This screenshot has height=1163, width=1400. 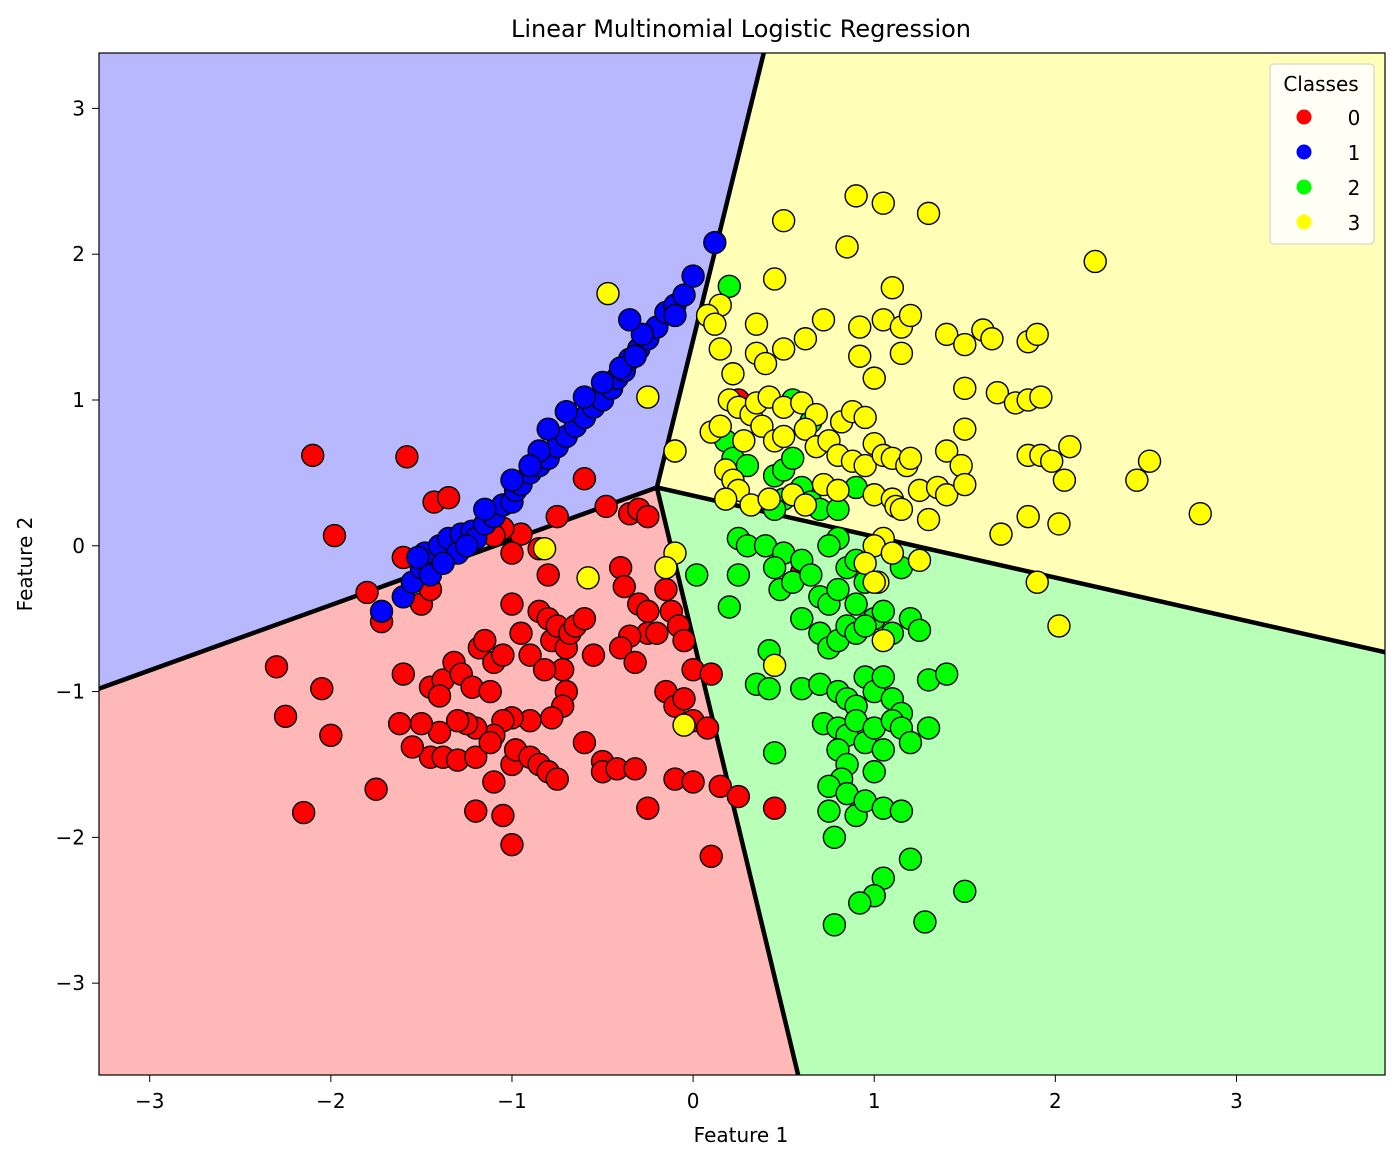 What do you see at coordinates (78, 254) in the screenshot?
I see `y-tick-label: 2` at bounding box center [78, 254].